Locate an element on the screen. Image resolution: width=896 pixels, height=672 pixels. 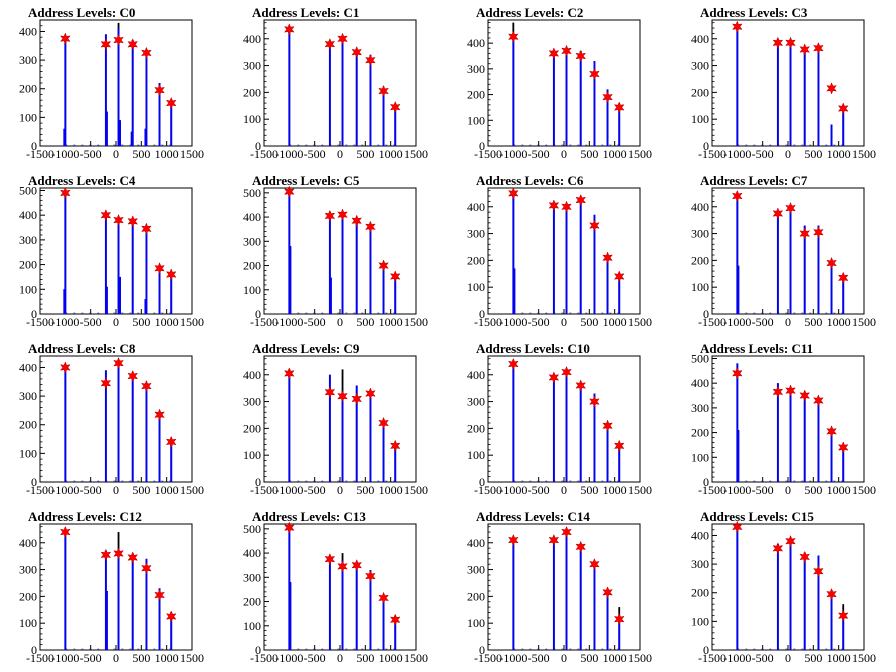
chart-title: Address Levels: C5 is located at coordinates (306, 180).